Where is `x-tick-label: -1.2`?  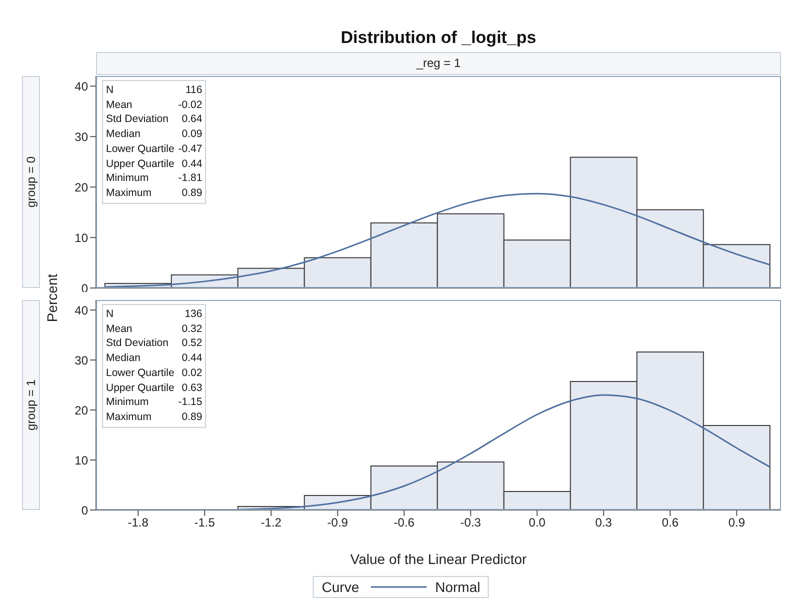
x-tick-label: -1.2 is located at coordinates (271, 523).